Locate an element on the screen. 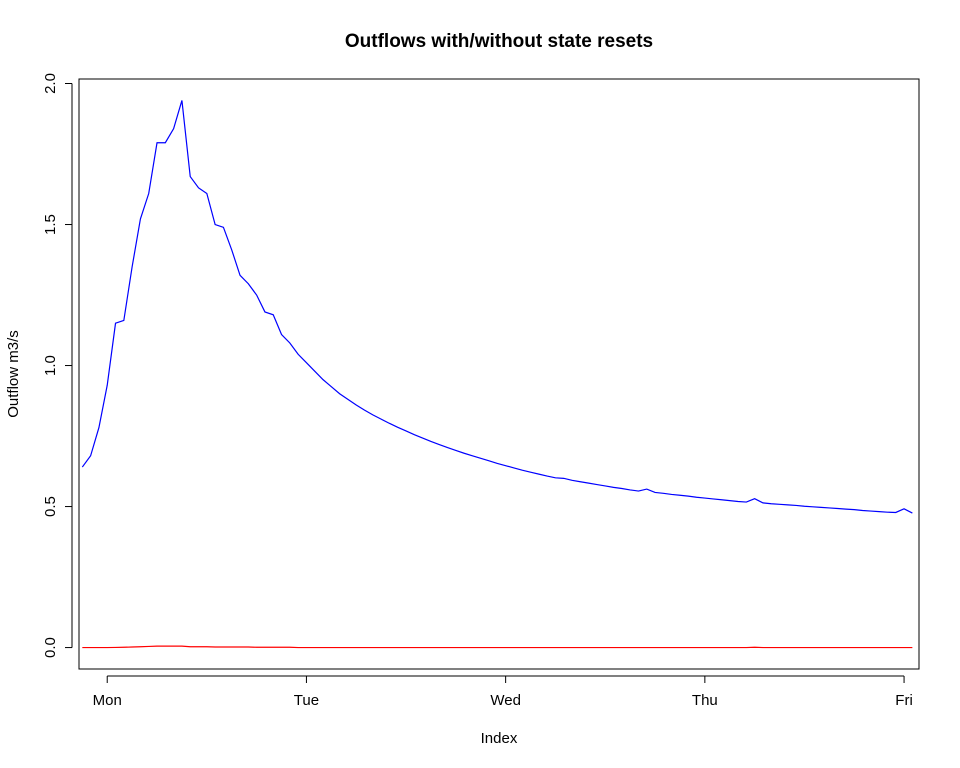  y-tick-label: 0.5 is located at coordinates (50, 506).